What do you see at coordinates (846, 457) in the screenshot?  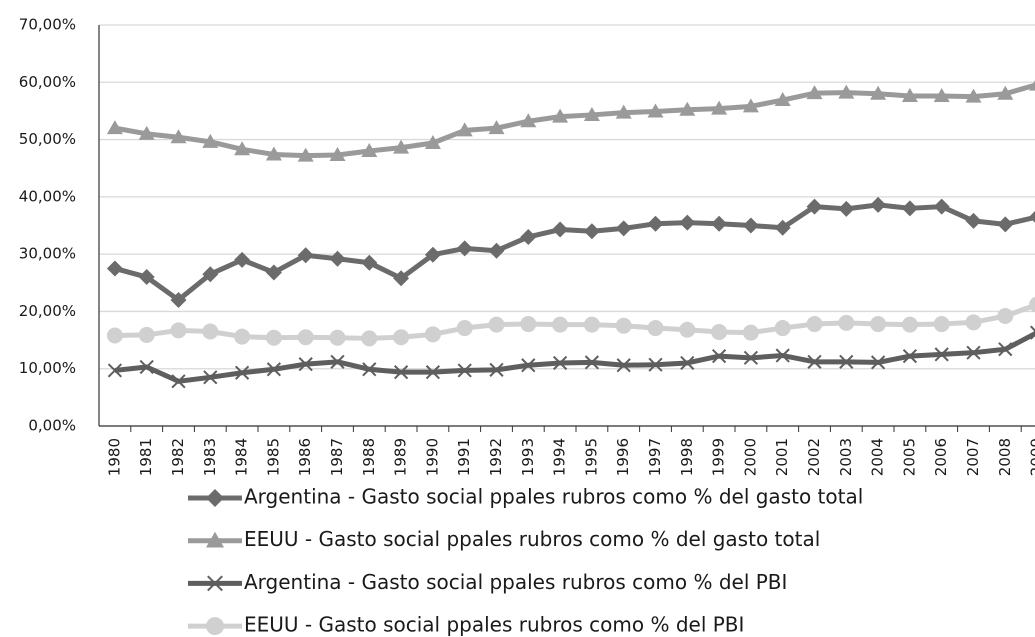 I see `x-tick-label: 2003` at bounding box center [846, 457].